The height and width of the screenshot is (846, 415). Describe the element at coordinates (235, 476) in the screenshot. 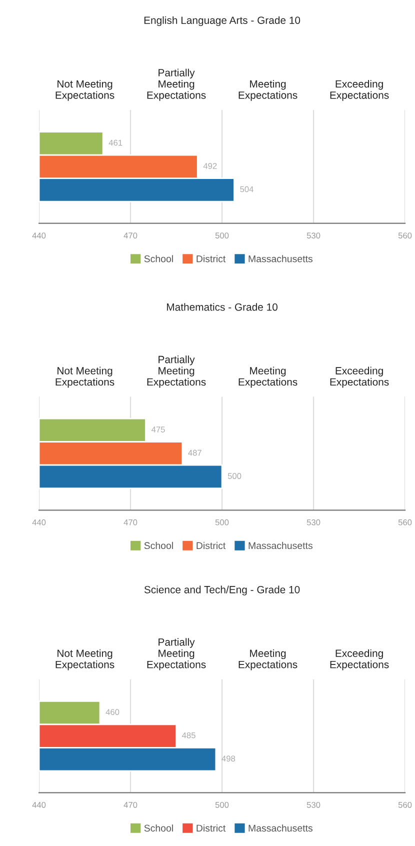

I see `data-label: 500` at that location.